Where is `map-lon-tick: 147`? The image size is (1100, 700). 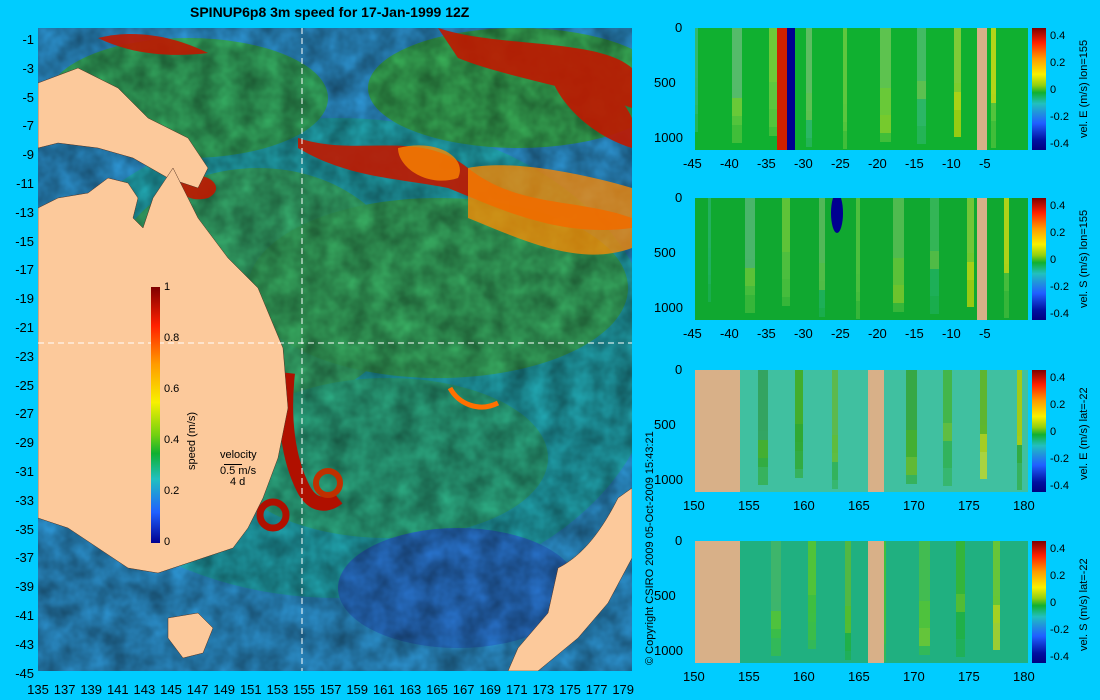 map-lon-tick: 147 is located at coordinates (197, 689).